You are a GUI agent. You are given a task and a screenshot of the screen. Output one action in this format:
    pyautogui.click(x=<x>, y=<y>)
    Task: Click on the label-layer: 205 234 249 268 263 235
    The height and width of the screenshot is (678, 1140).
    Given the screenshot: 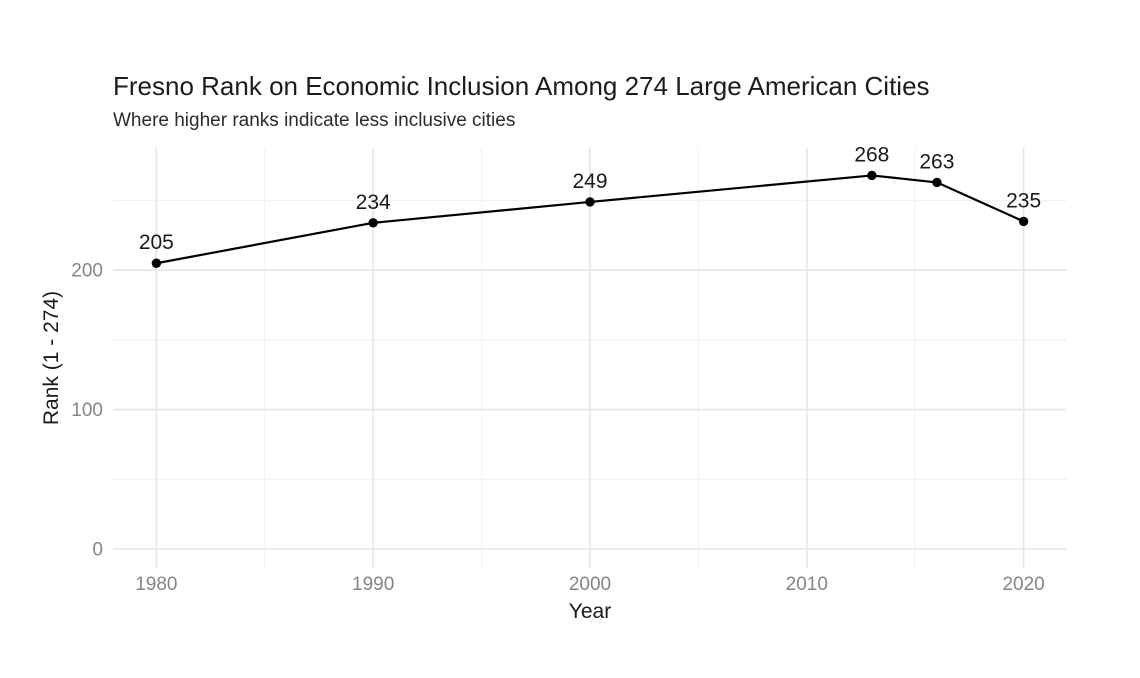 What is the action you would take?
    pyautogui.click(x=590, y=198)
    